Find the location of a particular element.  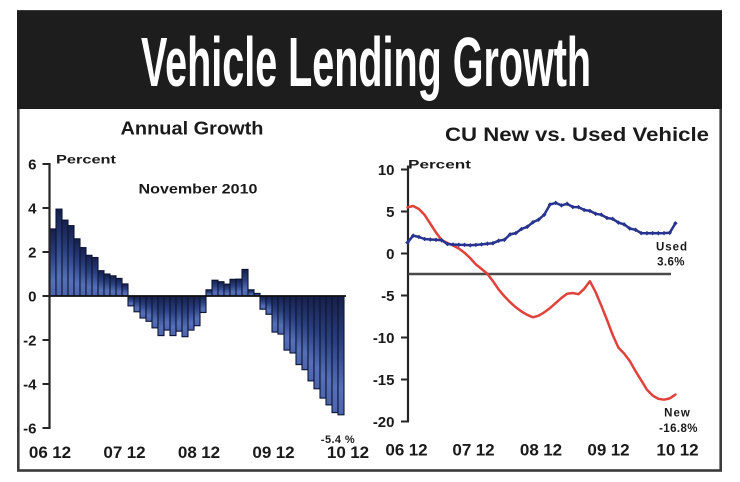

svg-text: November 2010 is located at coordinates (198, 189).